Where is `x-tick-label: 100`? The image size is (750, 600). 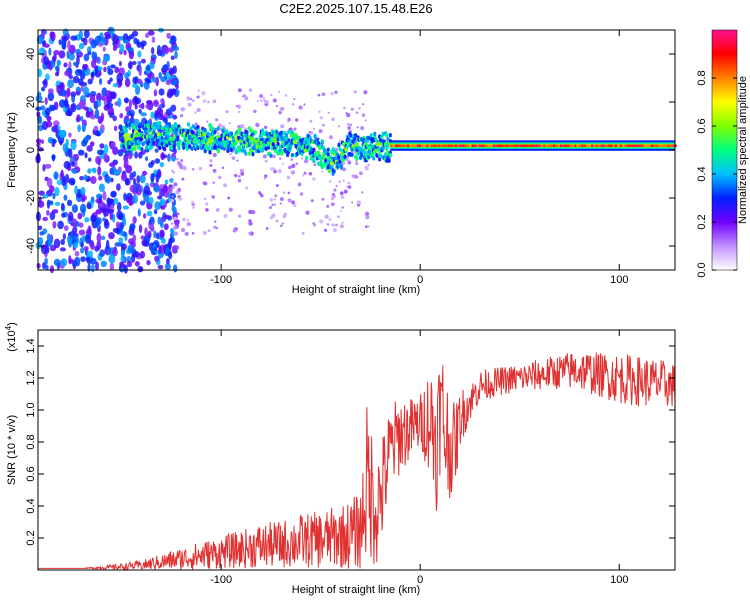 x-tick-label: 100 is located at coordinates (619, 580).